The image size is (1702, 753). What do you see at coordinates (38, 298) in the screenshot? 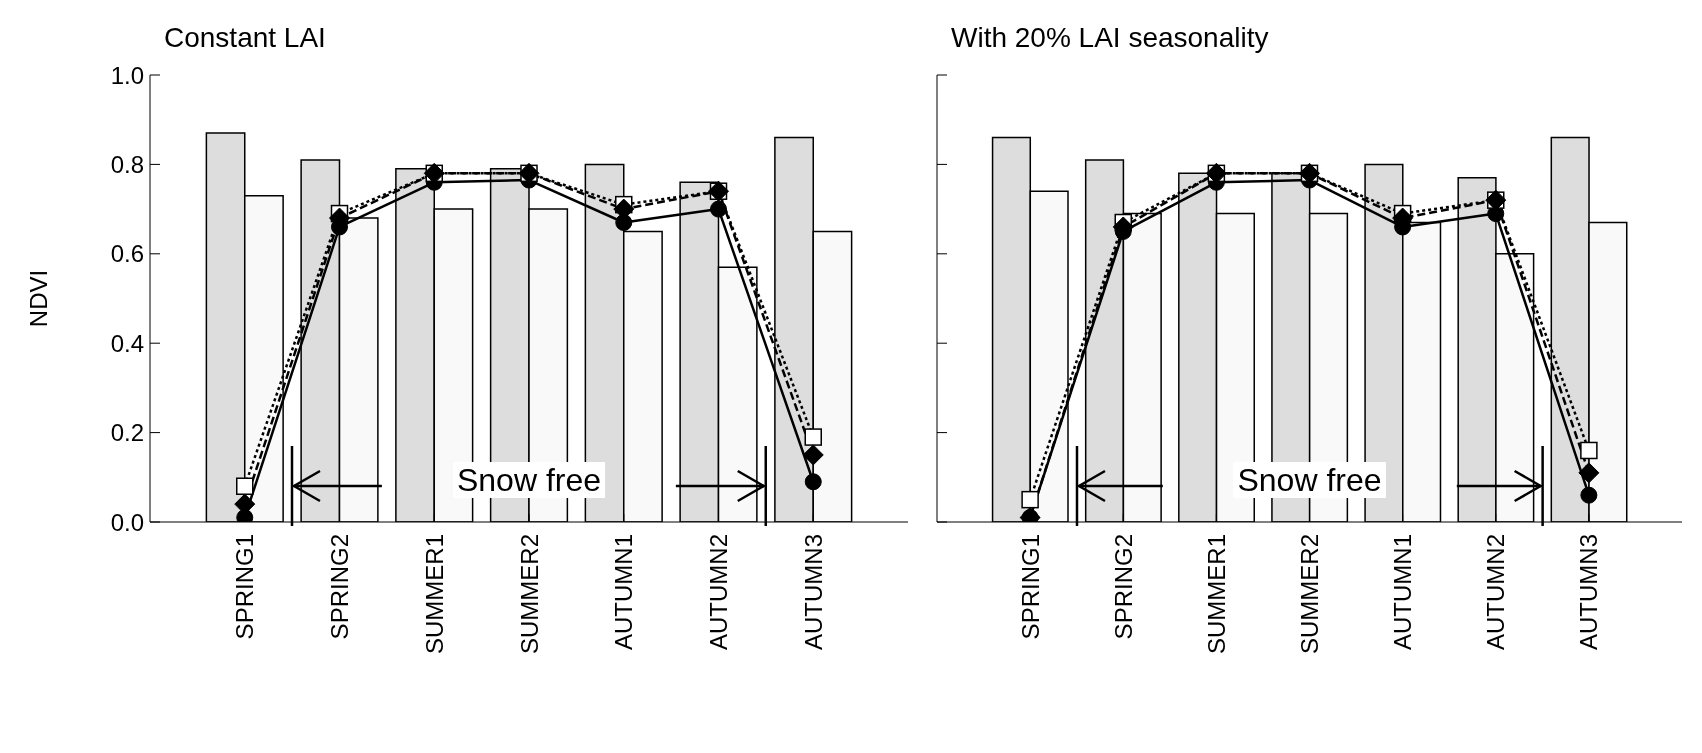
I see `y-axis-title: NDVI` at bounding box center [38, 298].